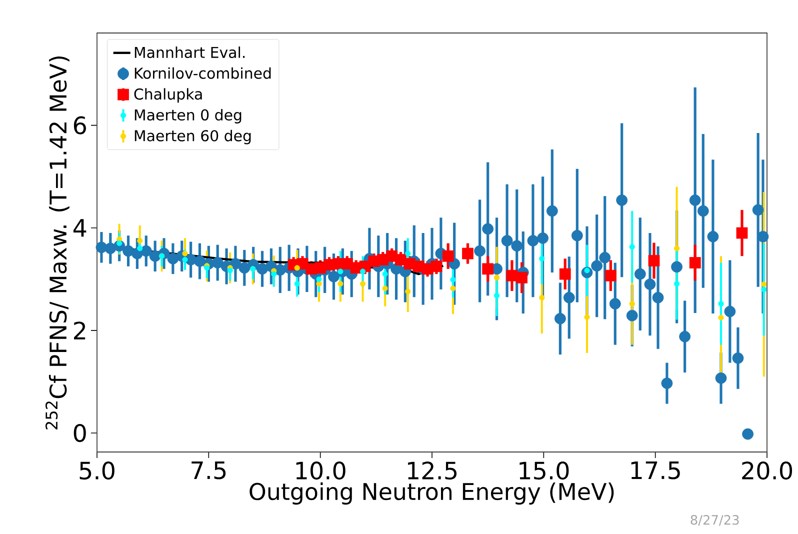 The image size is (798, 534). I want to click on y-tick-label: 6, so click(80, 125).